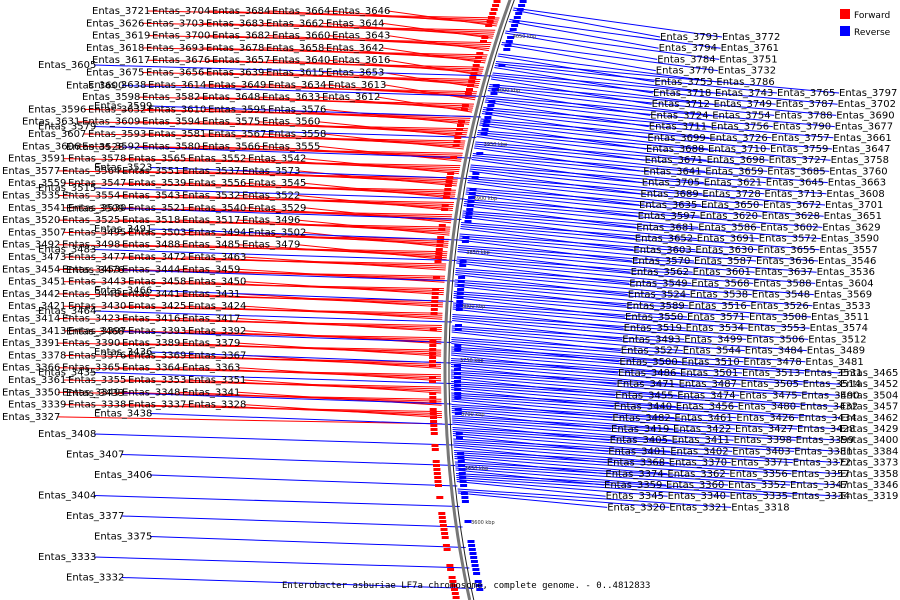 The image size is (900, 600). I want to click on gene-label: Entas_3642, so click(355, 48).